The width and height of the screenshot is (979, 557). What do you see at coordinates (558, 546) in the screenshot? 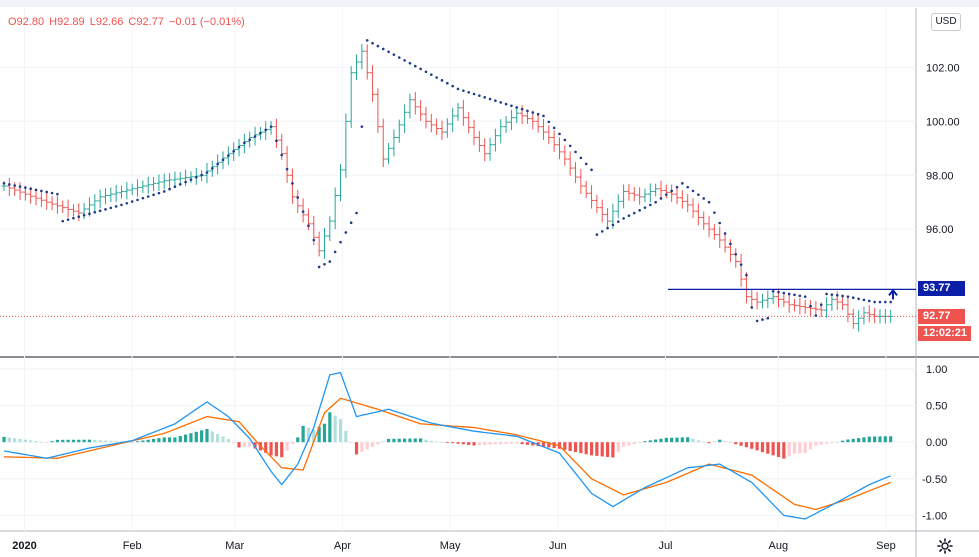
I see `time-tick-label: Jun` at bounding box center [558, 546].